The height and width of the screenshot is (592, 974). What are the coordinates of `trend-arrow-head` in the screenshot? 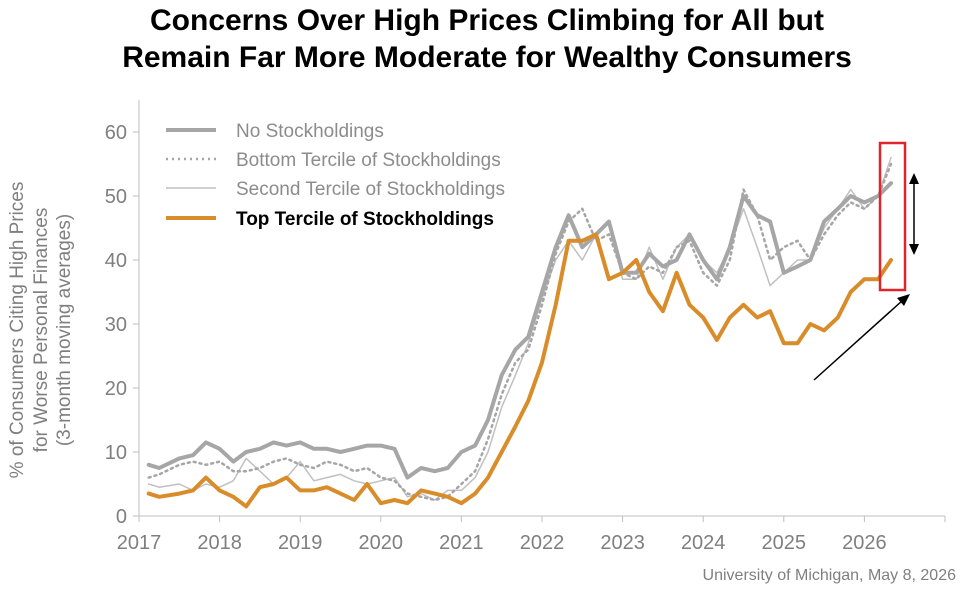 It's located at (903, 300).